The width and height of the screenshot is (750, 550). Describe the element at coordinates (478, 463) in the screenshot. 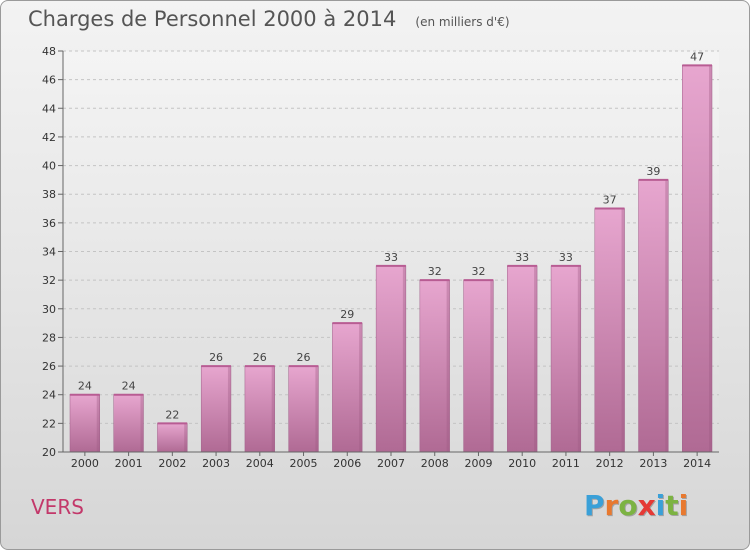

I see `x-tick-label: 2009` at that location.